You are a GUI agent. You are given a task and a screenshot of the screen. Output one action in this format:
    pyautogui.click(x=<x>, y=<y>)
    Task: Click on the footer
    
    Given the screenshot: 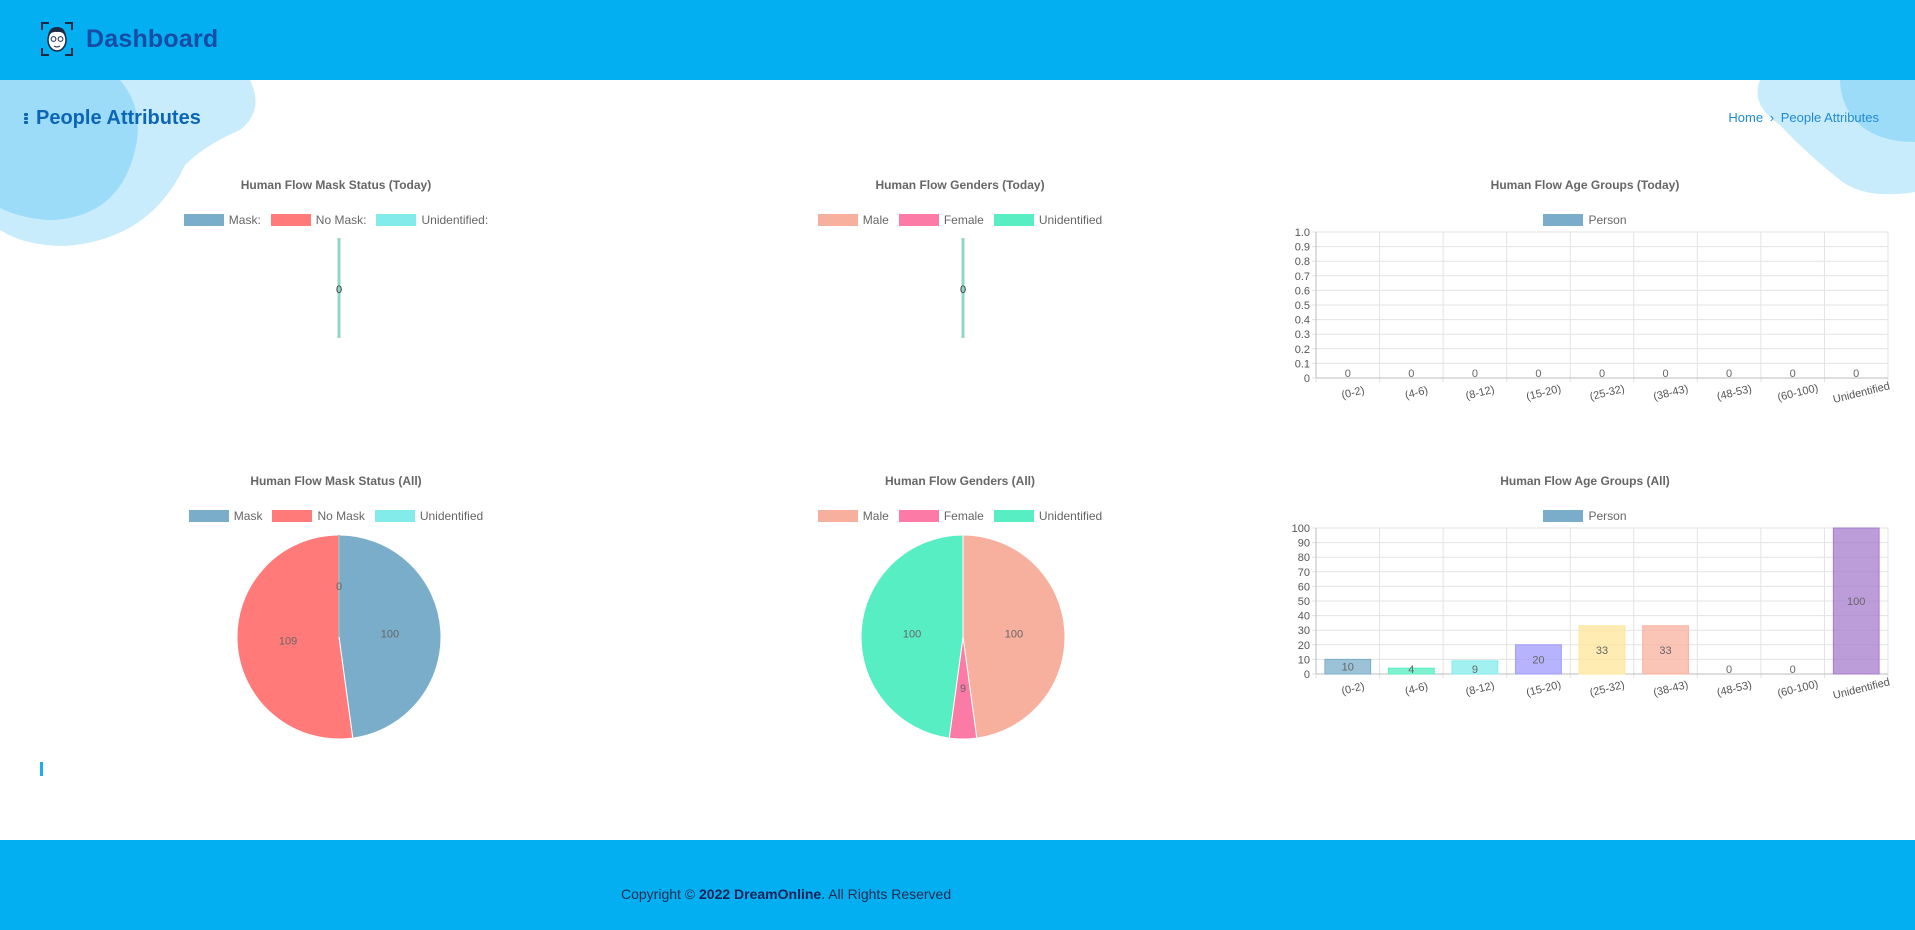 What is the action you would take?
    pyautogui.click(x=957, y=885)
    